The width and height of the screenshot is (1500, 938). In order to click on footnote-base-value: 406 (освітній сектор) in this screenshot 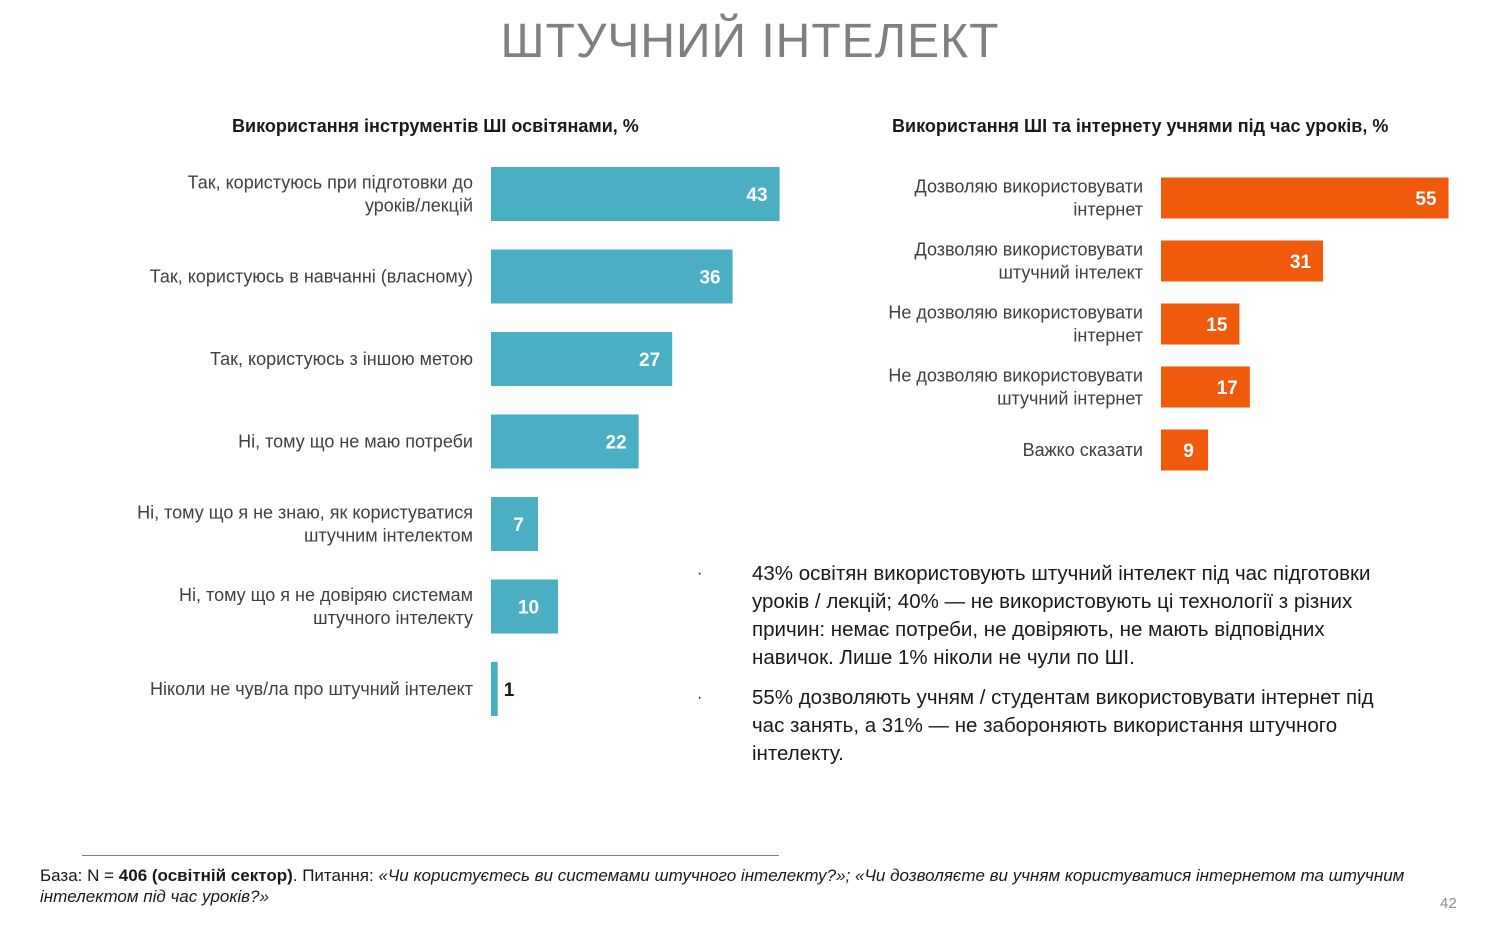, I will do `click(205, 875)`.